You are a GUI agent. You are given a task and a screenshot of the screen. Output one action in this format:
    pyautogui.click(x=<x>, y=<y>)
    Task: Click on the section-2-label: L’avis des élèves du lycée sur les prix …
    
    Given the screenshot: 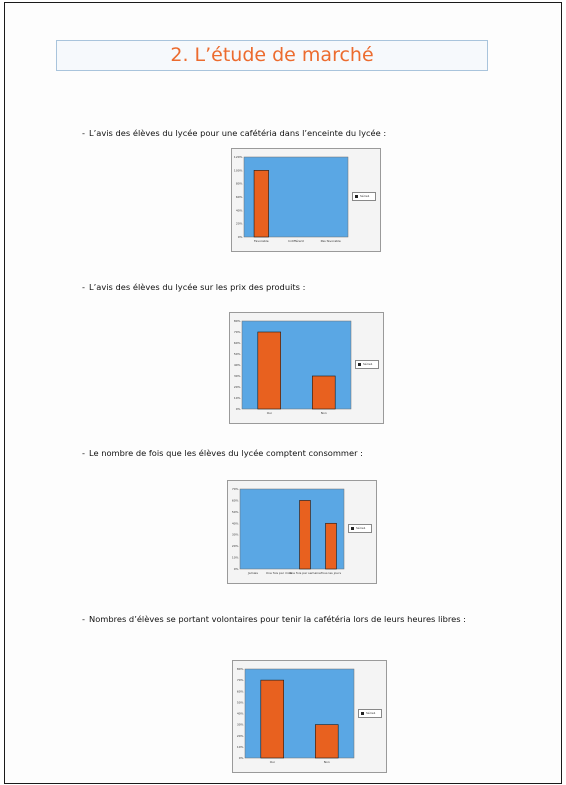 What is the action you would take?
    pyautogui.click(x=197, y=287)
    